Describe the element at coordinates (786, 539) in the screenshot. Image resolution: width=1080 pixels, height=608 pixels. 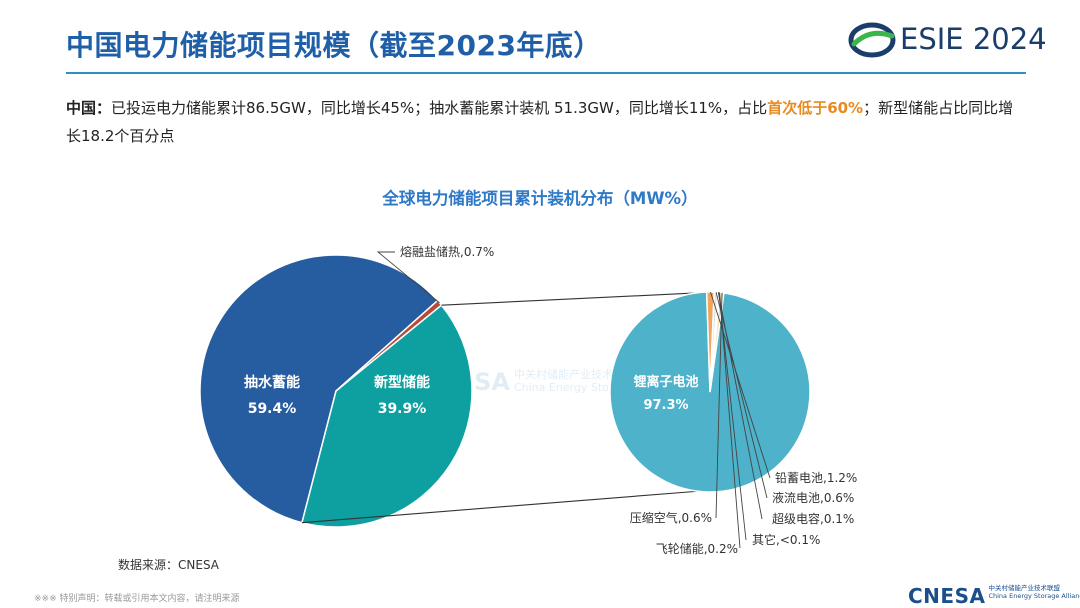
I see `label-sub-其它: 其它,<0.1%` at that location.